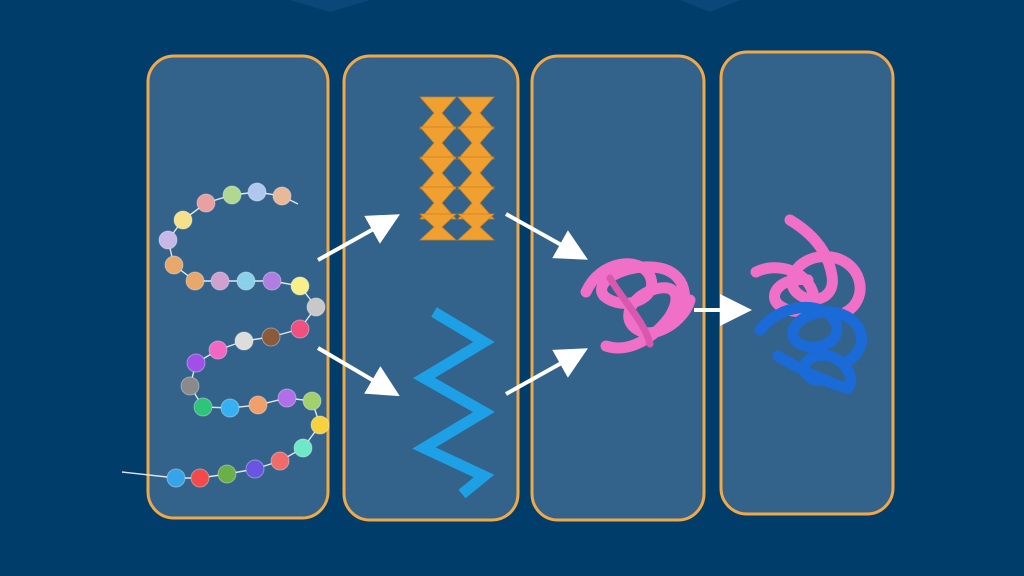  Describe the element at coordinates (546, 236) in the screenshot. I see `arrow-beta-sheet-to-tertiary` at that location.